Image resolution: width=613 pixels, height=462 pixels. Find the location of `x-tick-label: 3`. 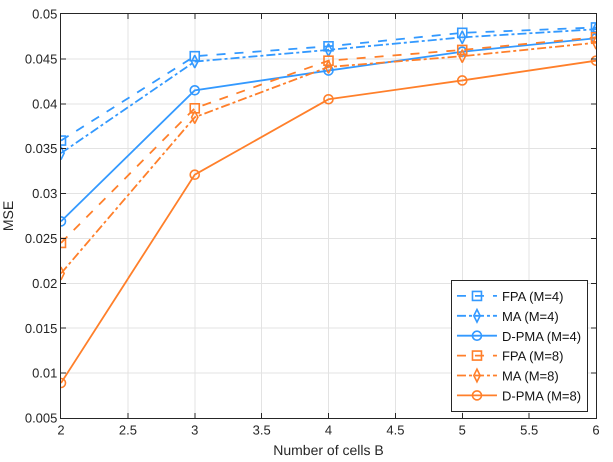

x-tick-label: 3 is located at coordinates (194, 430).